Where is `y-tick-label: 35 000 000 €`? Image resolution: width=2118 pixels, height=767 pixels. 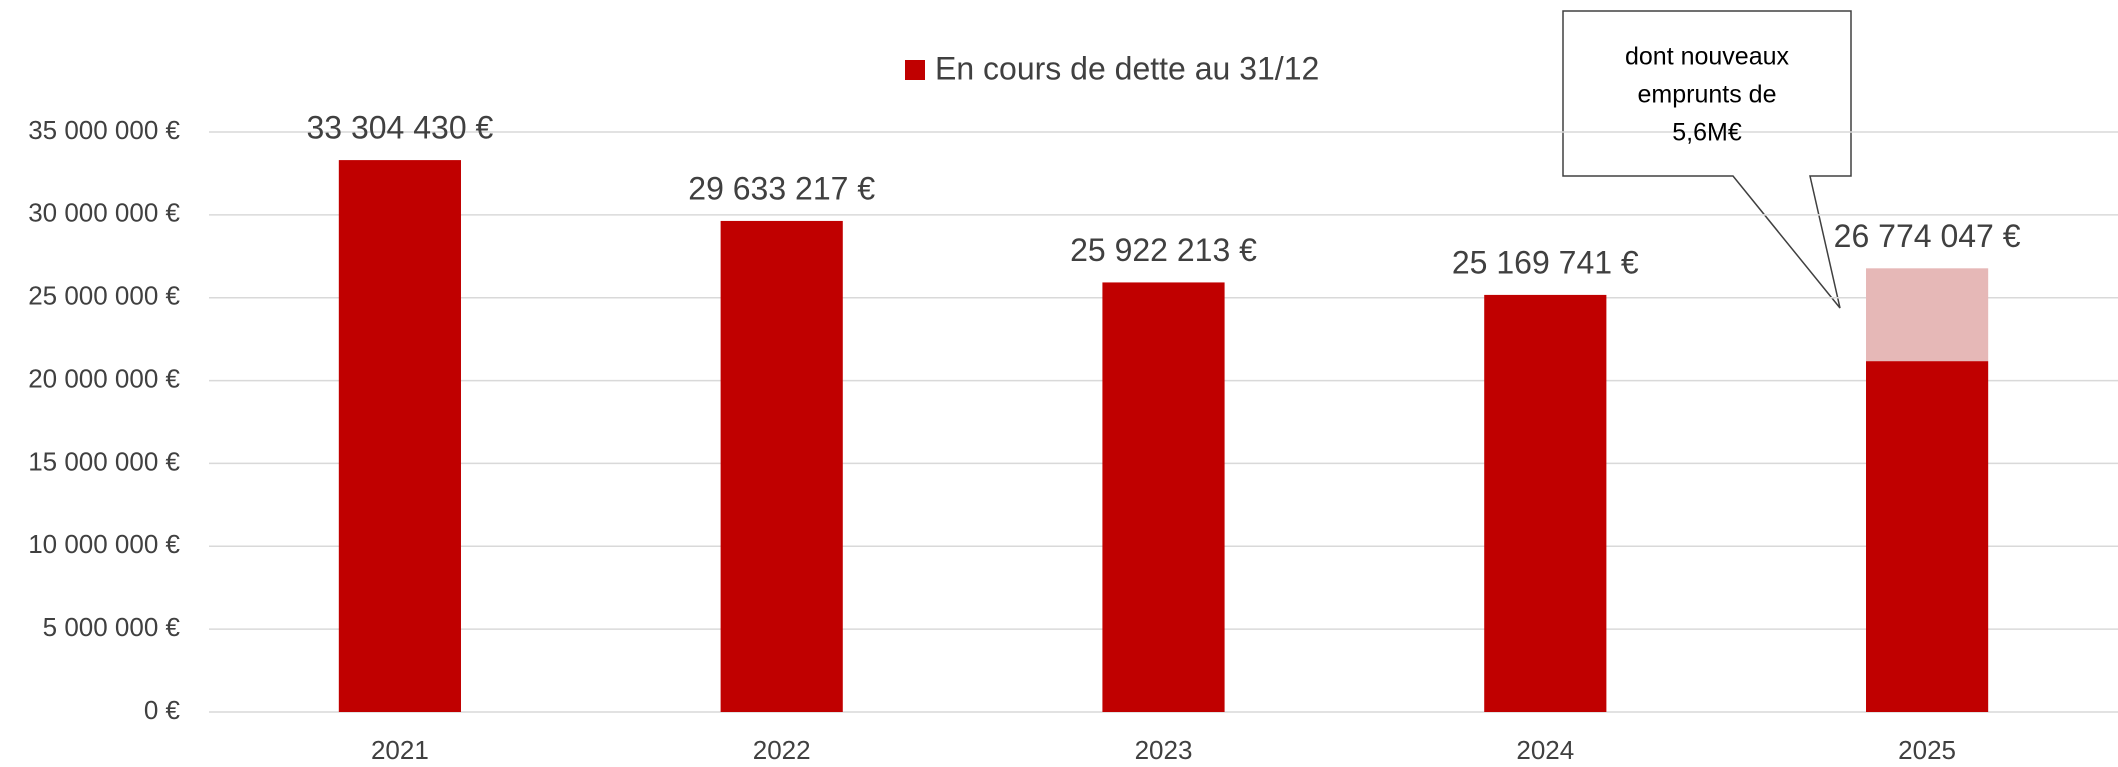 y-tick-label: 35 000 000 € is located at coordinates (104, 130).